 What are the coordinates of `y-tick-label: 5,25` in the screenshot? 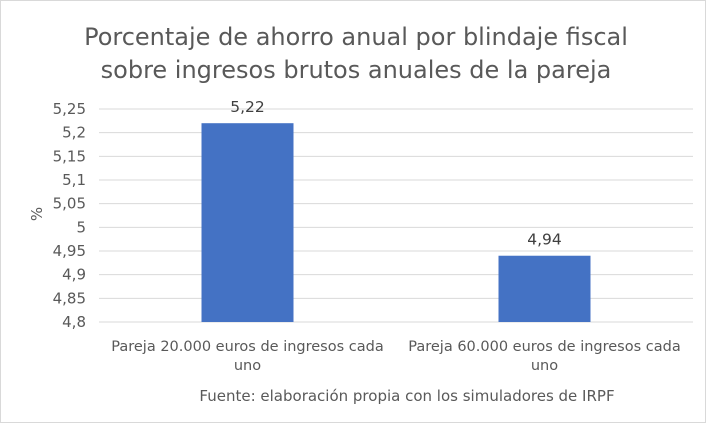 It's located at (69, 109).